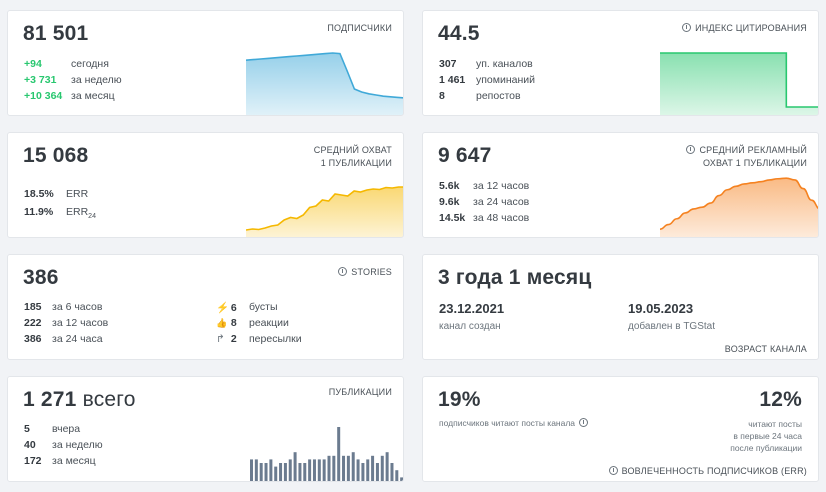  What do you see at coordinates (780, 399) in the screenshot?
I see `engagement-right-value: 12%` at bounding box center [780, 399].